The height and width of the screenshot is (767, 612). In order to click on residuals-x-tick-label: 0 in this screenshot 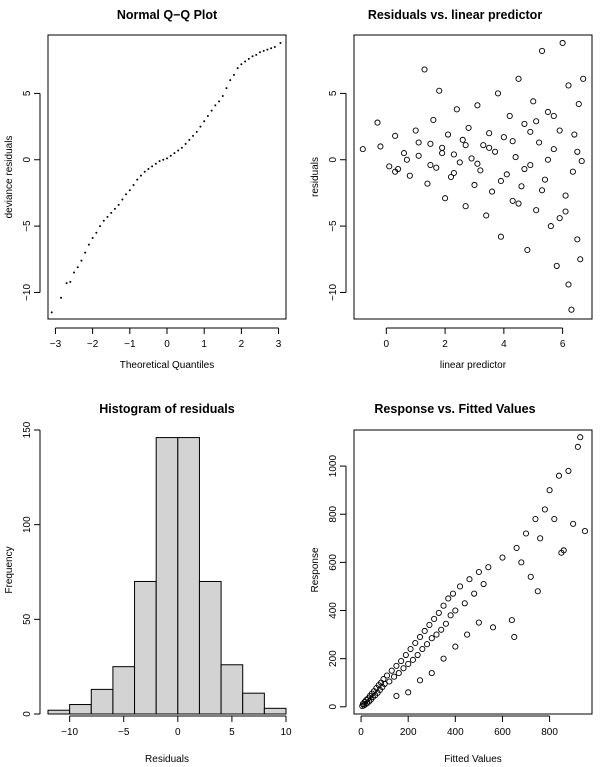, I will do `click(387, 344)`.